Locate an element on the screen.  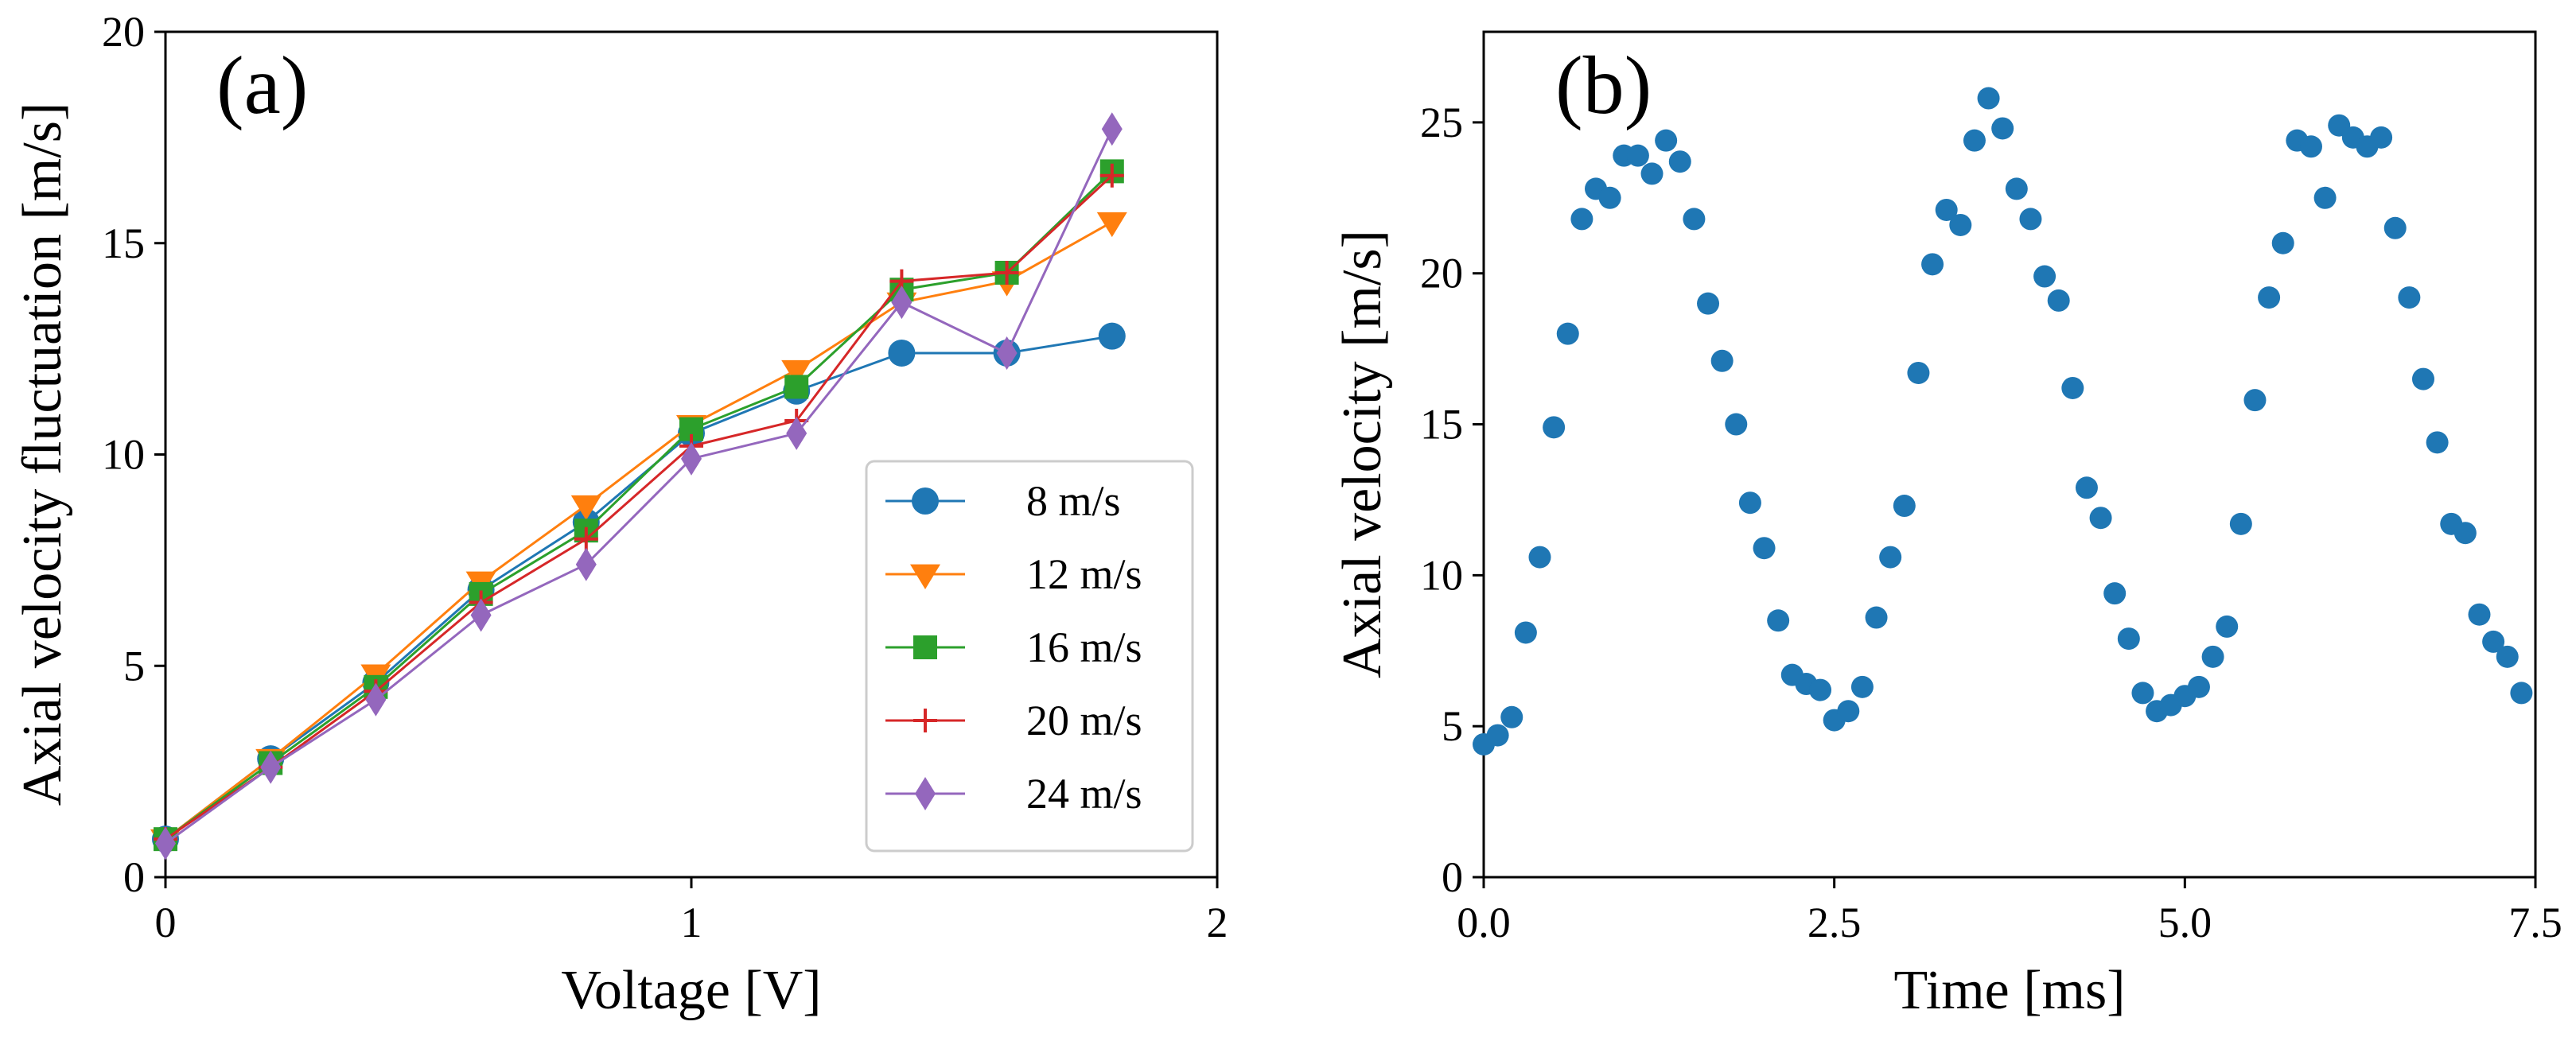
panel-b-y-tick-label: 10 is located at coordinates (1442, 575).